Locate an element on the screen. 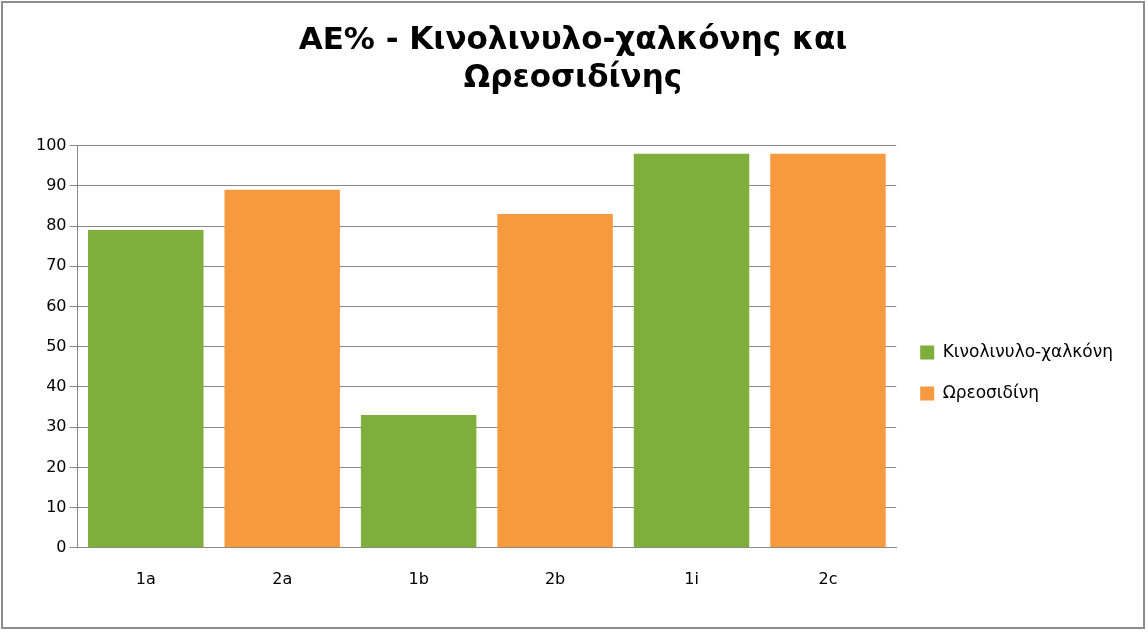  x-tick-label: 2a is located at coordinates (282, 578).